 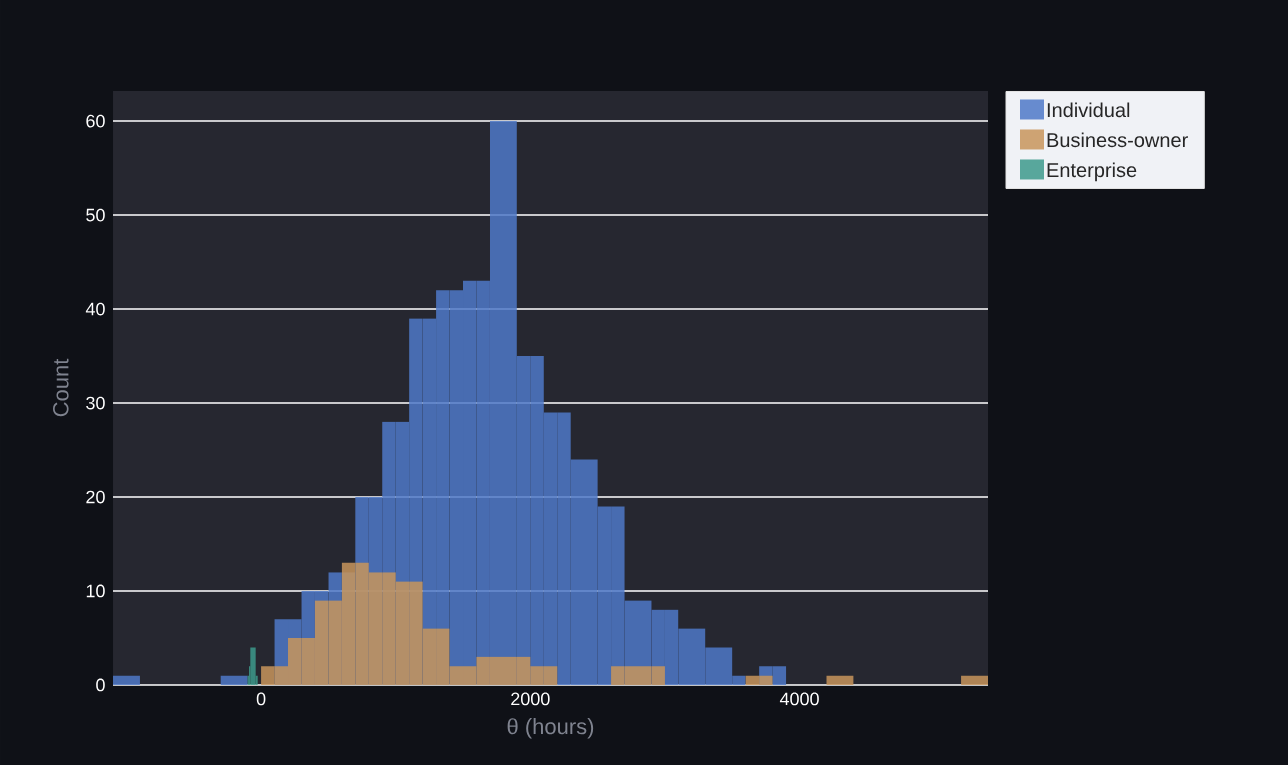 What do you see at coordinates (1117, 140) in the screenshot?
I see `legend-label: Business-owner` at bounding box center [1117, 140].